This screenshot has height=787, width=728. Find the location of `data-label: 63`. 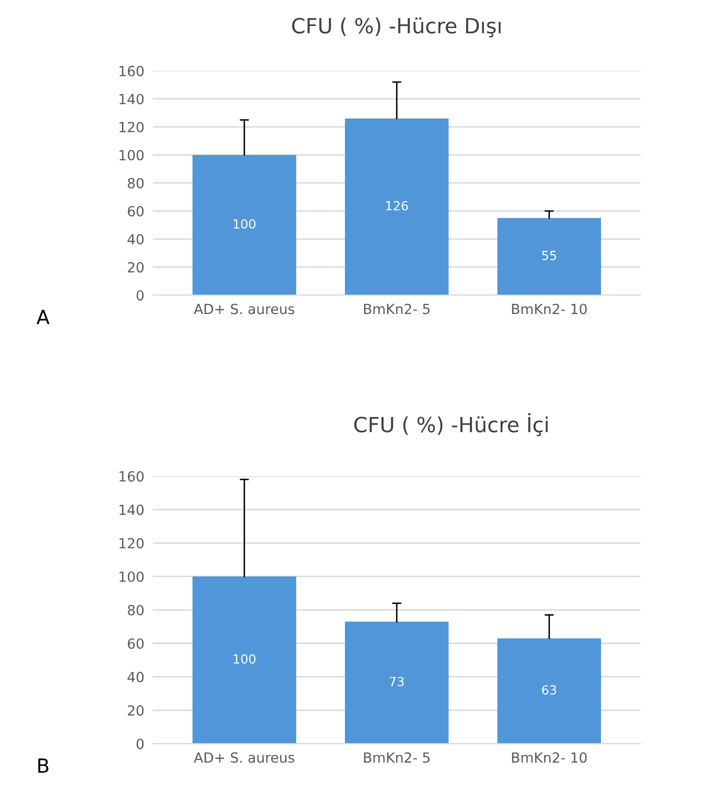

data-label: 63 is located at coordinates (549, 690).